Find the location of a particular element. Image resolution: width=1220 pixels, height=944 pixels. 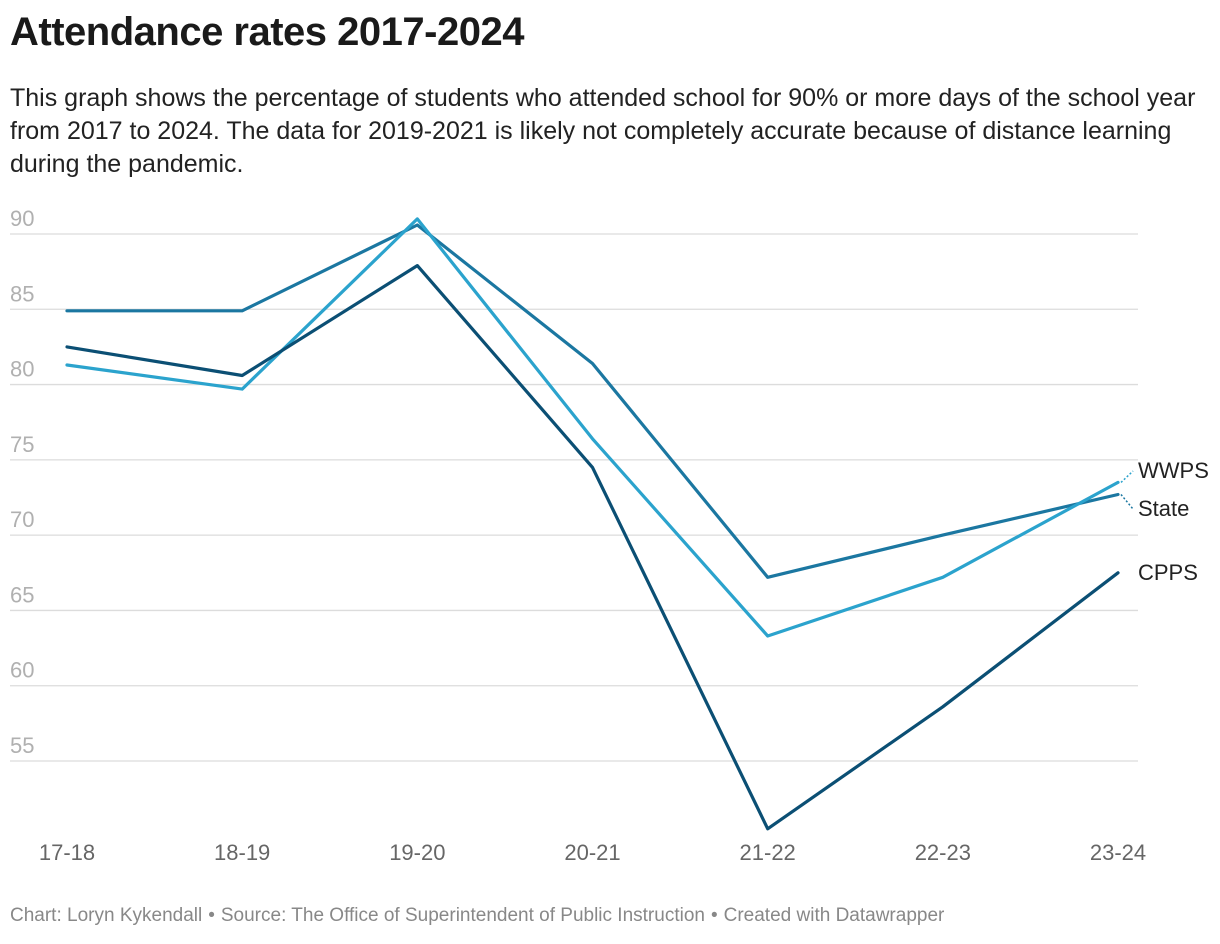

y-tick-label: 85 is located at coordinates (22, 293).